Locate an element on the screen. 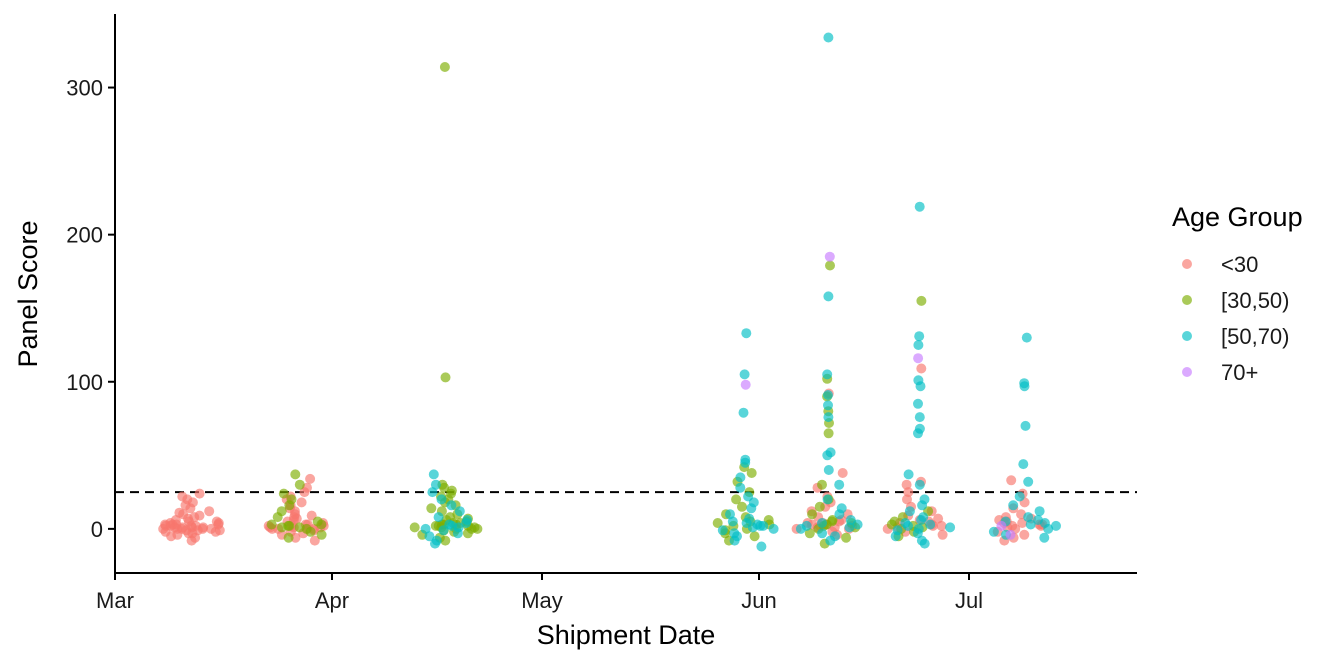 This screenshot has height=654, width=1327. legend-label: <30 is located at coordinates (1239, 264).